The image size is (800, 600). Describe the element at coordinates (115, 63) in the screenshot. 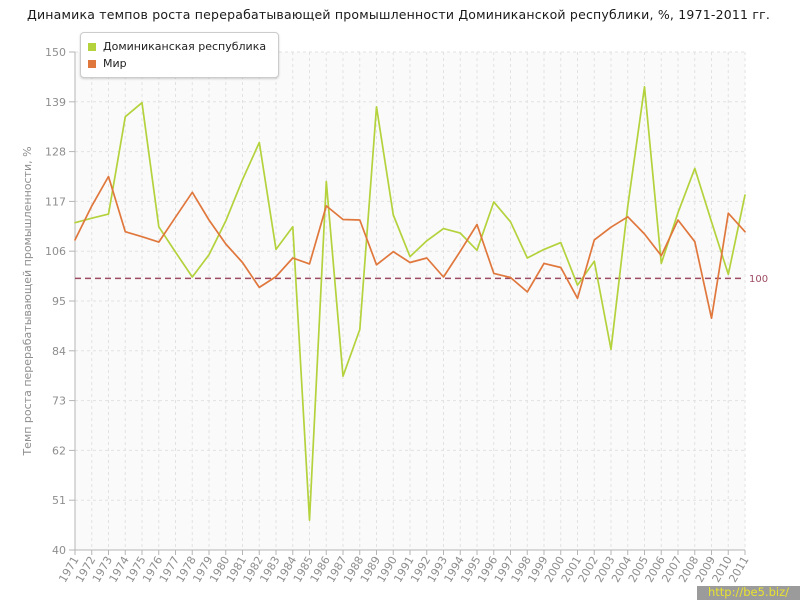

I see `legend-label-world: Мир` at that location.